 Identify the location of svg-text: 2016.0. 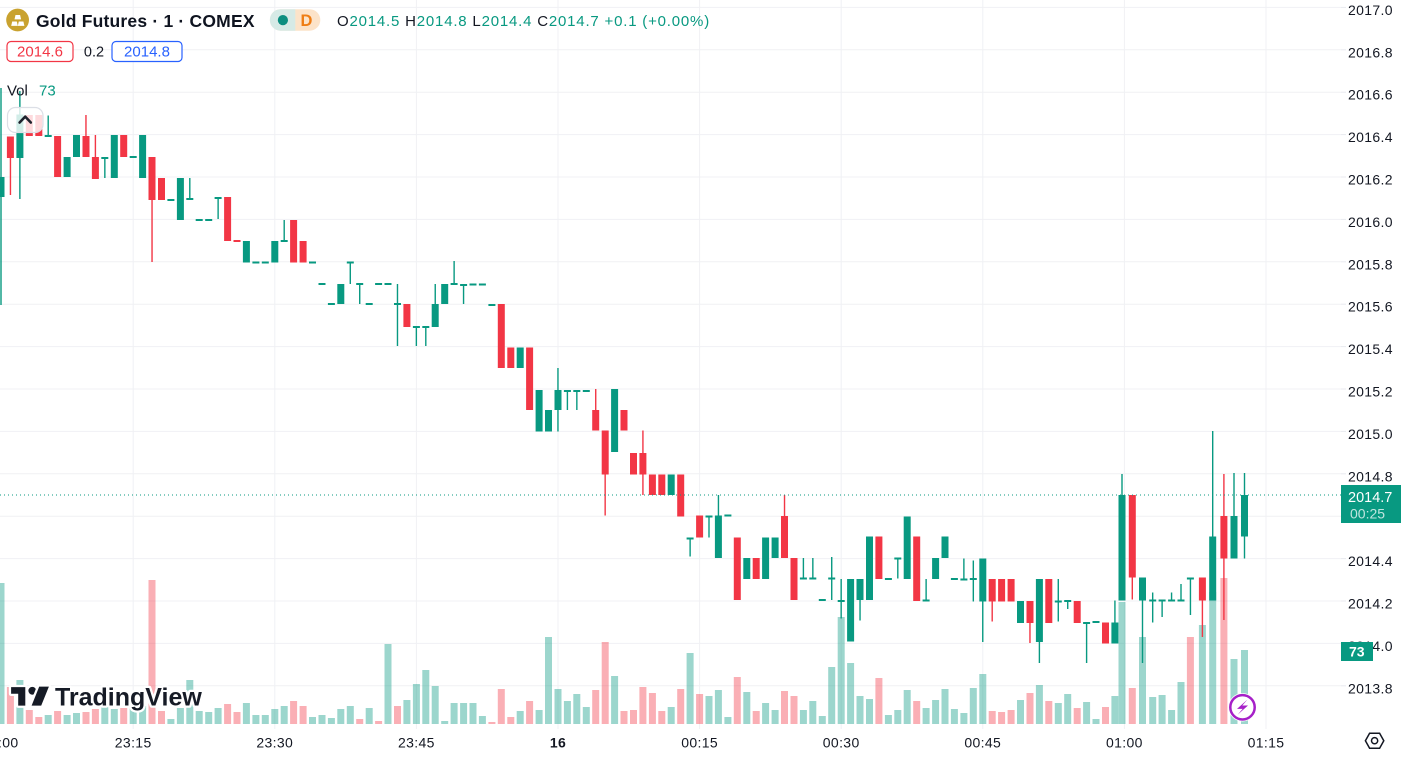
(1370, 222).